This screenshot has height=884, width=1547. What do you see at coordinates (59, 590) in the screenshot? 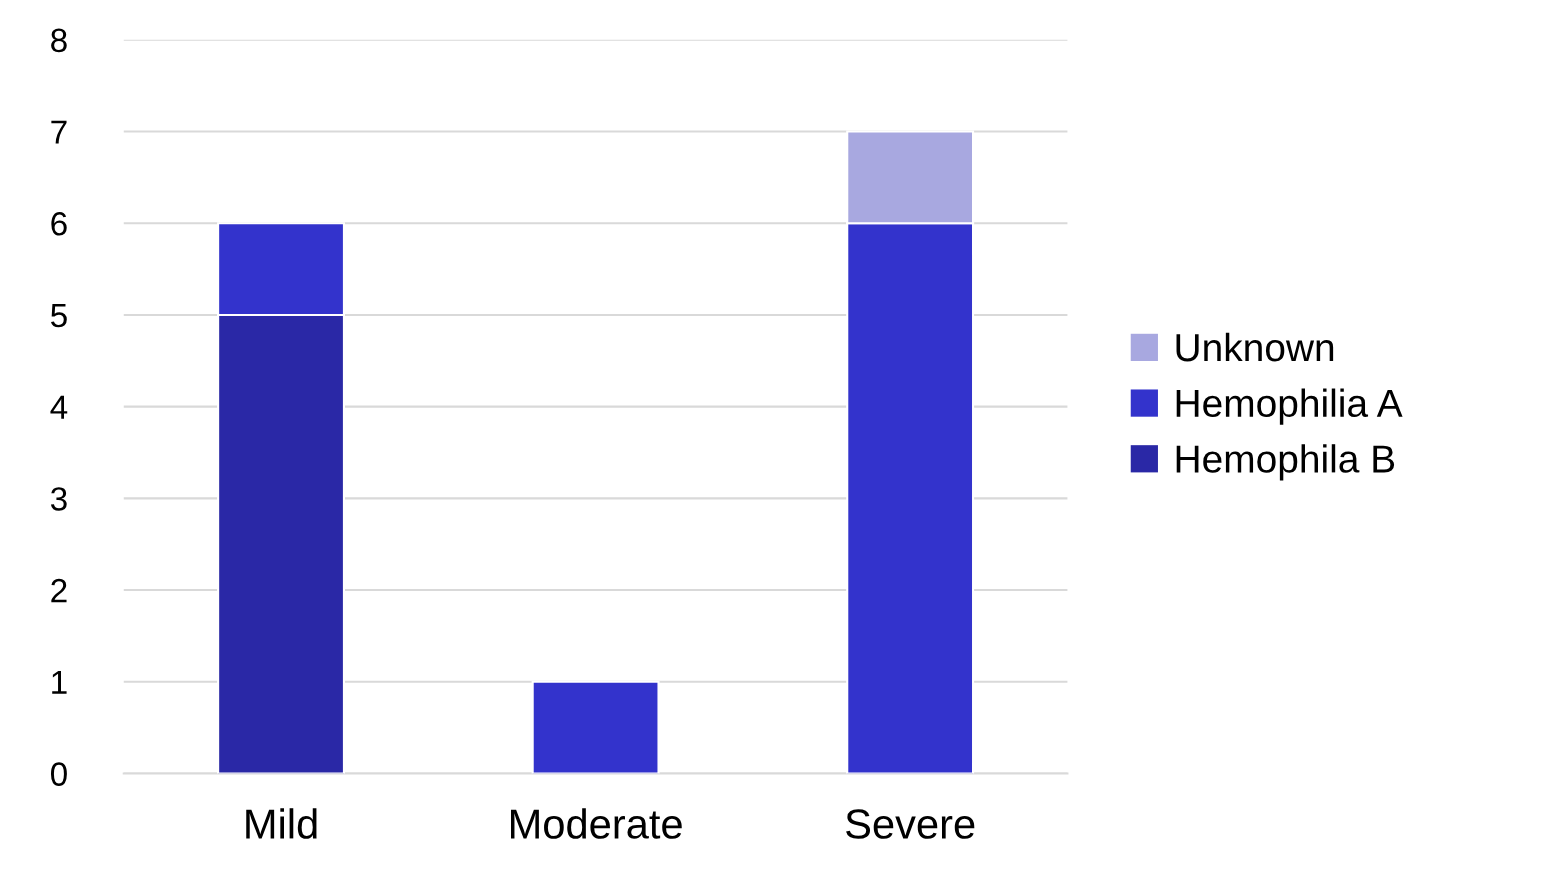
I see `y-tick-label: 2` at bounding box center [59, 590].